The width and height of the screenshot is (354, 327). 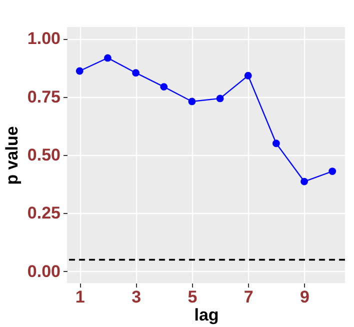 I want to click on x-tick-label: 3, so click(x=137, y=297).